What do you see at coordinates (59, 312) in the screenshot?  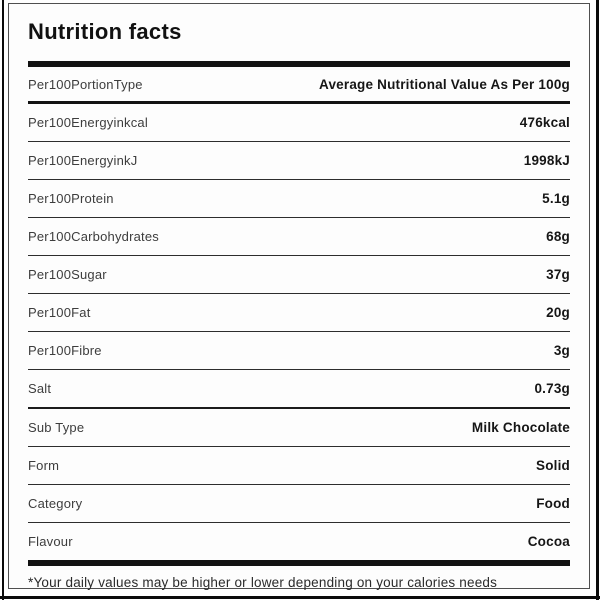 I see `row-label: Per100Fat` at bounding box center [59, 312].